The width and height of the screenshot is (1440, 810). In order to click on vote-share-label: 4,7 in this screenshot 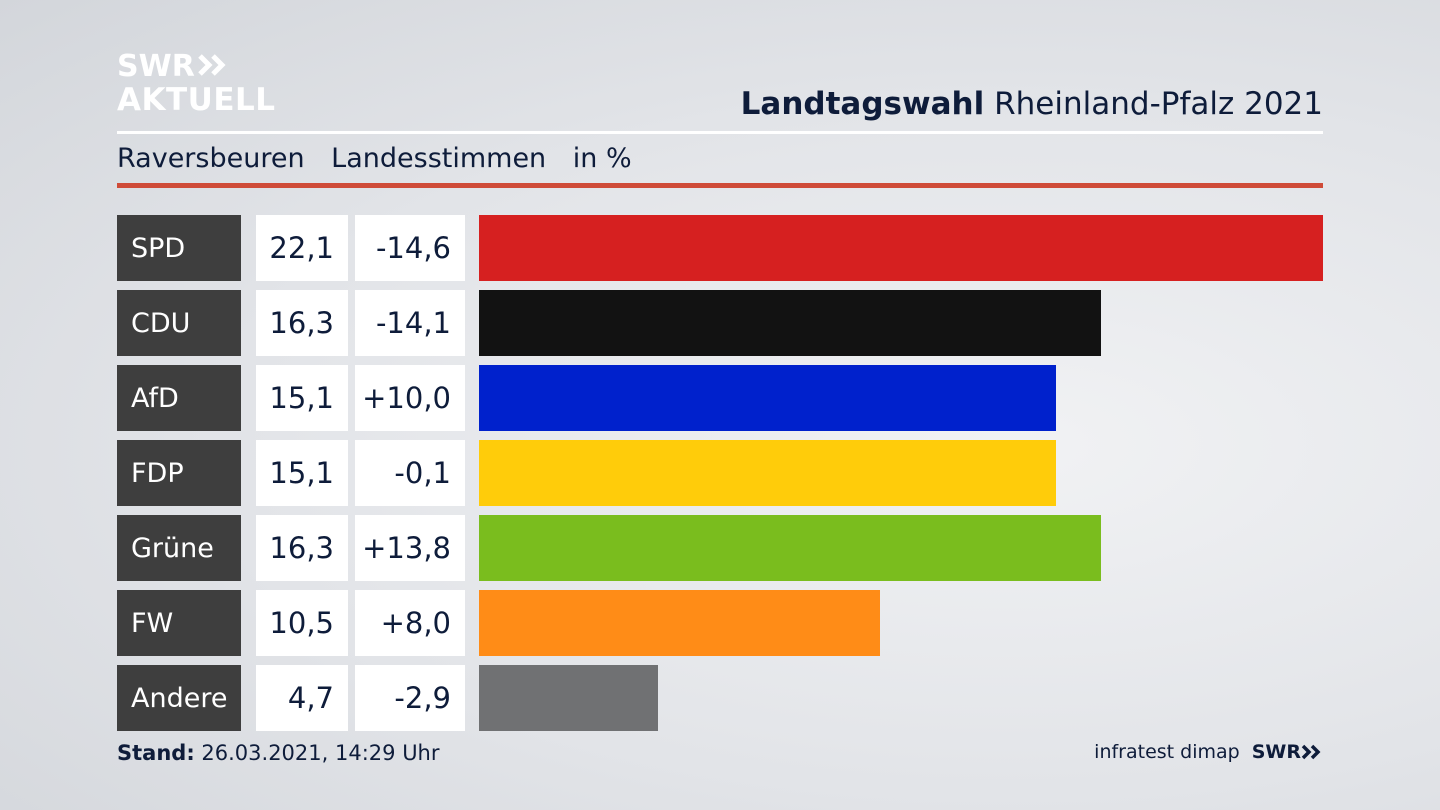, I will do `click(302, 698)`.